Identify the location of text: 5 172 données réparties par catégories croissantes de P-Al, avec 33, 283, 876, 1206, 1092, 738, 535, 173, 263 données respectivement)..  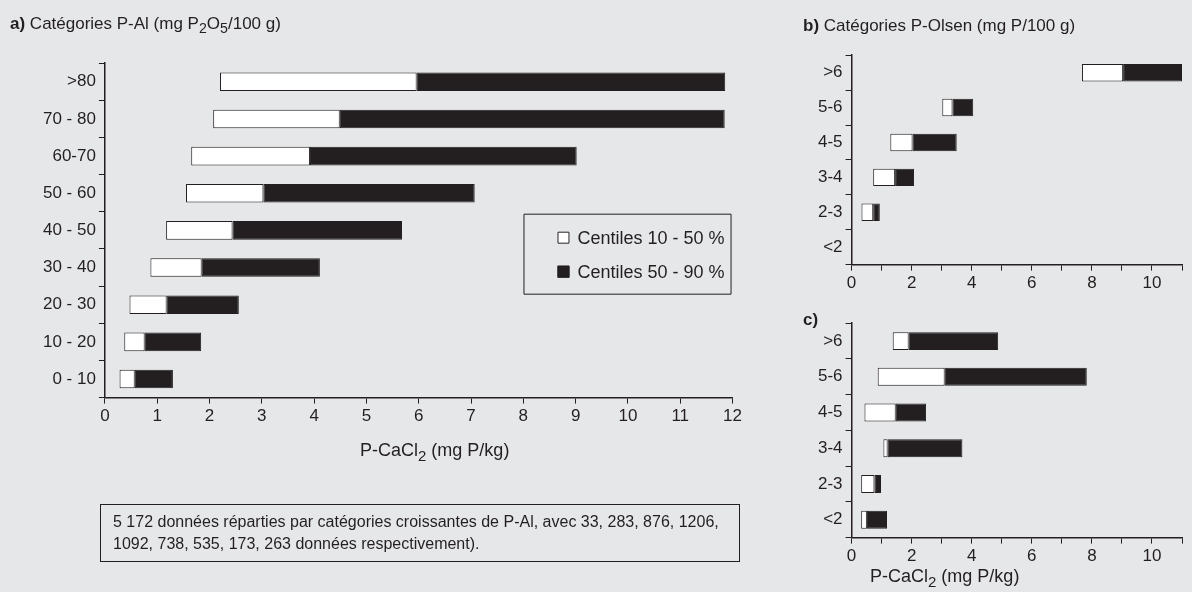
(420, 533).